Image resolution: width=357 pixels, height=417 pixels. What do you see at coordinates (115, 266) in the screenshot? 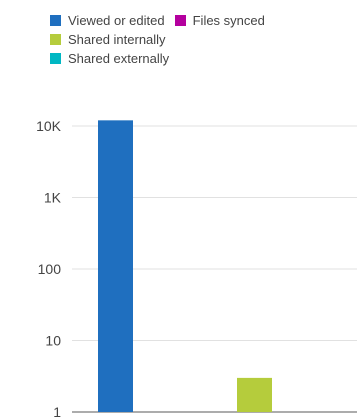
I see `bar-viewed-or-edited` at bounding box center [115, 266].